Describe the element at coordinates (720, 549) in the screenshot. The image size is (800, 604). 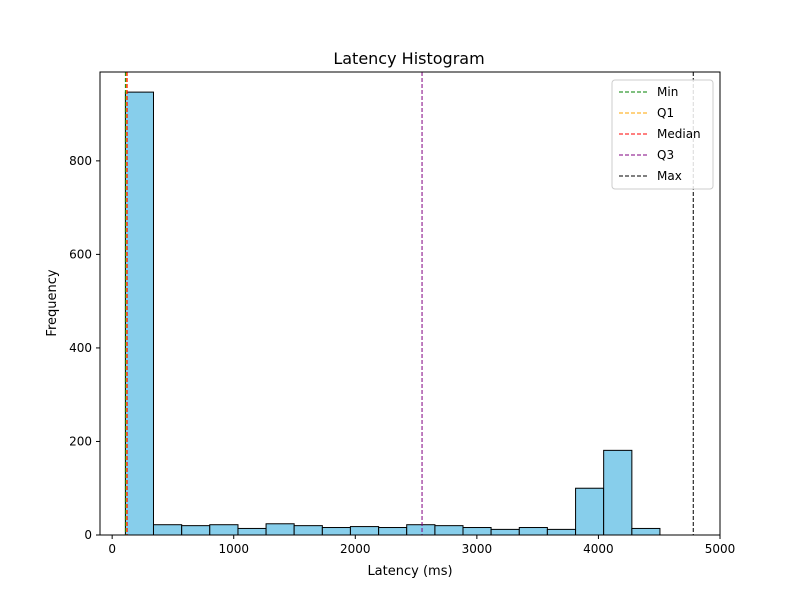
I see `x-tick-label: 5000` at that location.